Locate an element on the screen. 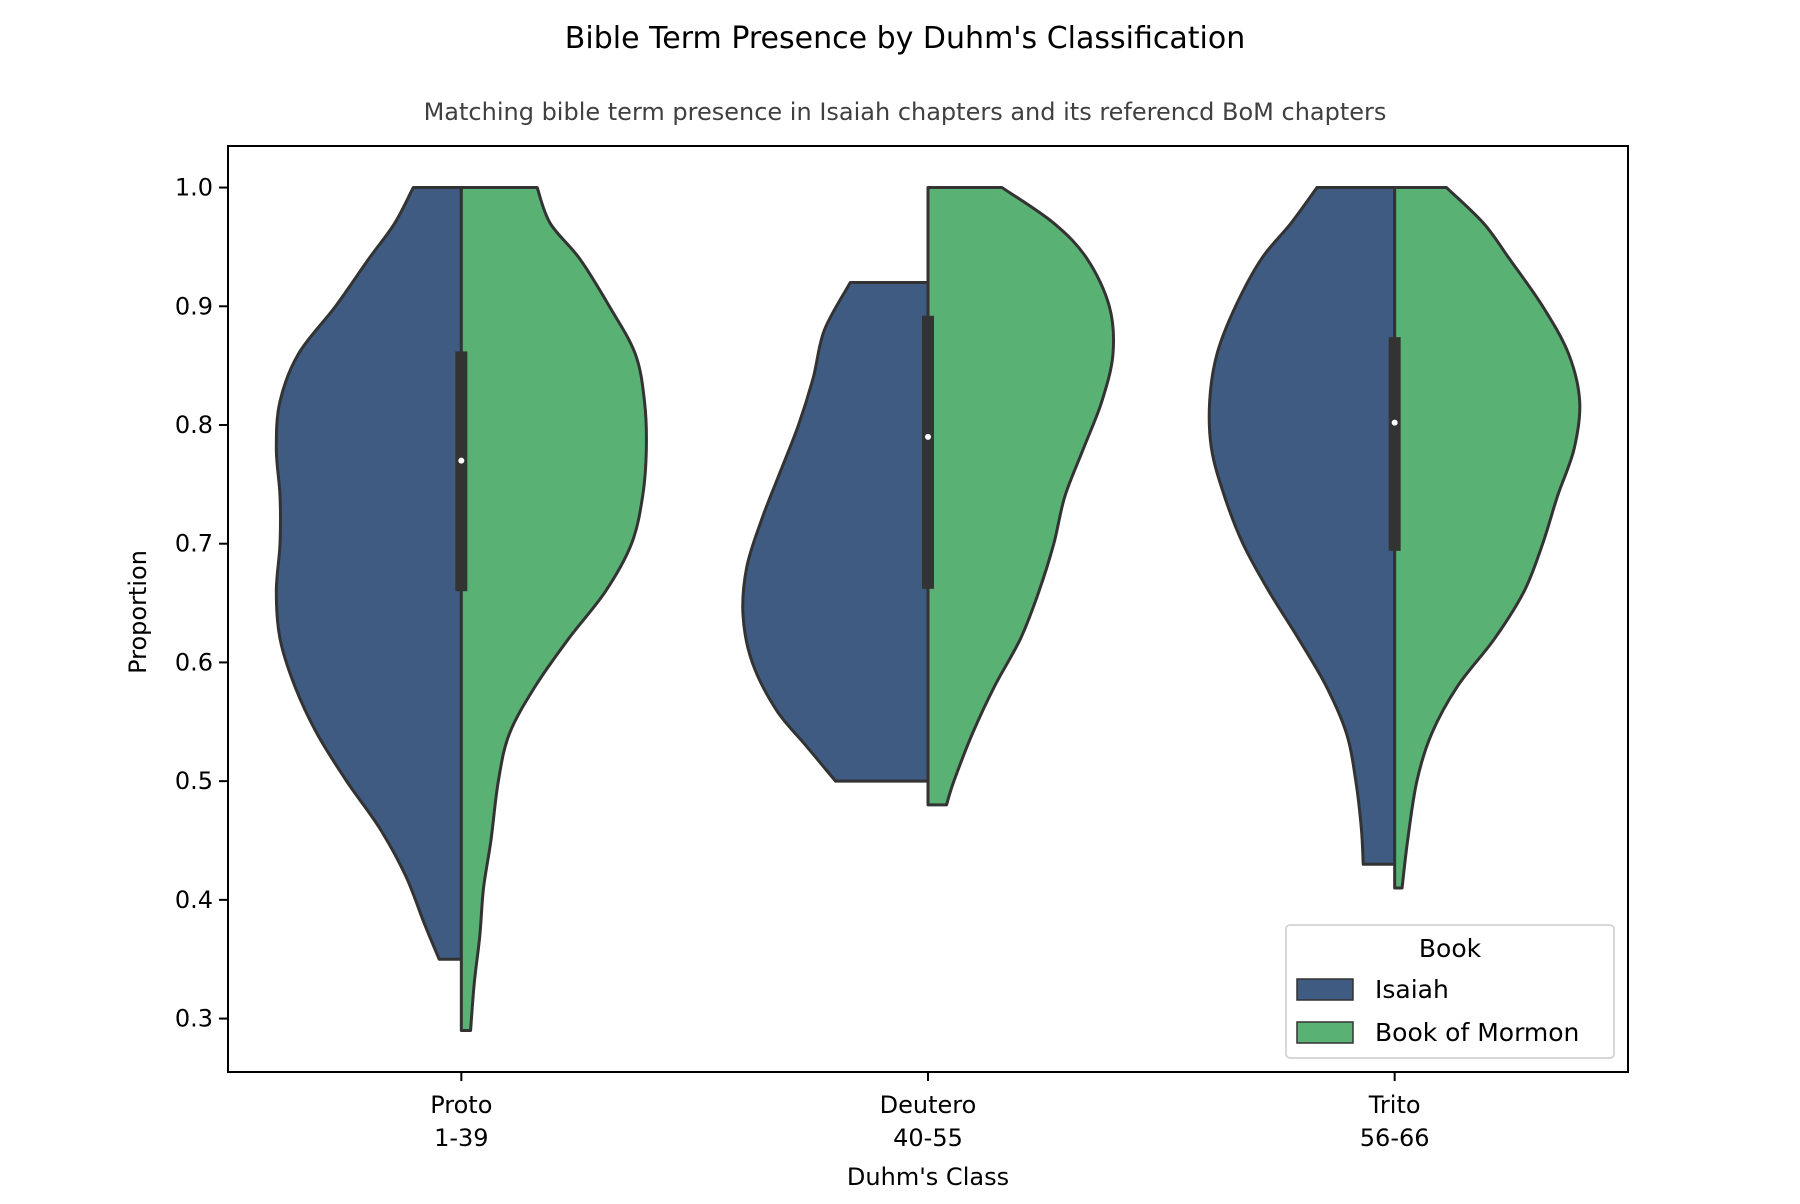 This screenshot has width=1800, height=1204. median-dot-proto is located at coordinates (461, 460).